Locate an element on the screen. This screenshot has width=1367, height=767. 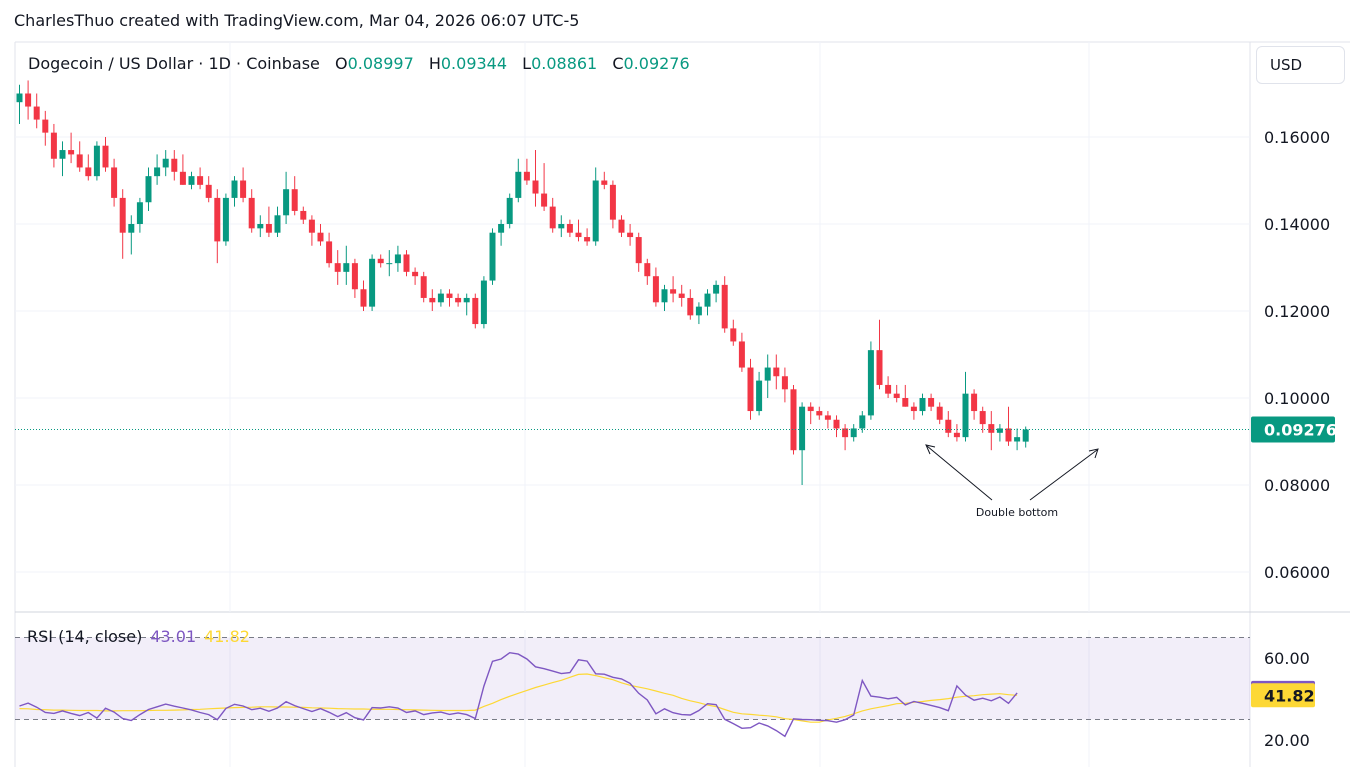
rsi-tick-label: 20.00 is located at coordinates (1287, 740).